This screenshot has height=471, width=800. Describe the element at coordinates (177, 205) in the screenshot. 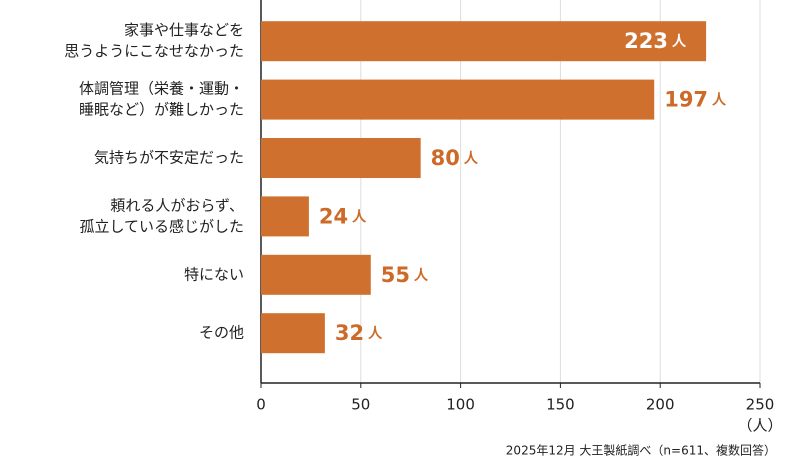

I see `y-tick-label: 頼れる人がおらず、` at that location.